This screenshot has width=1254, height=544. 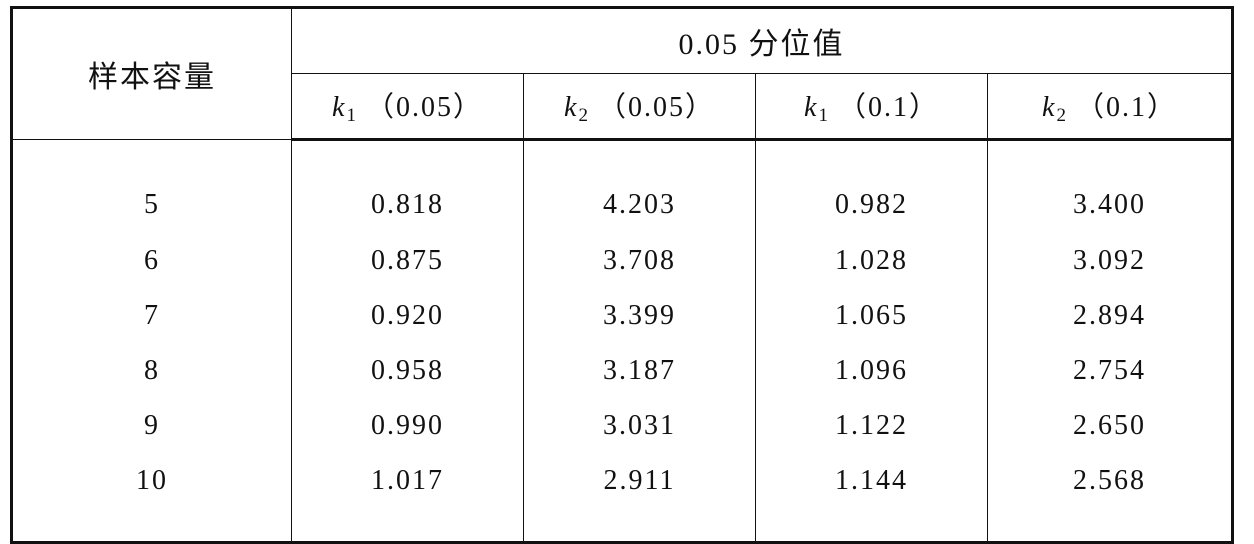 I want to click on value-cell: 3.400, so click(x=1110, y=186).